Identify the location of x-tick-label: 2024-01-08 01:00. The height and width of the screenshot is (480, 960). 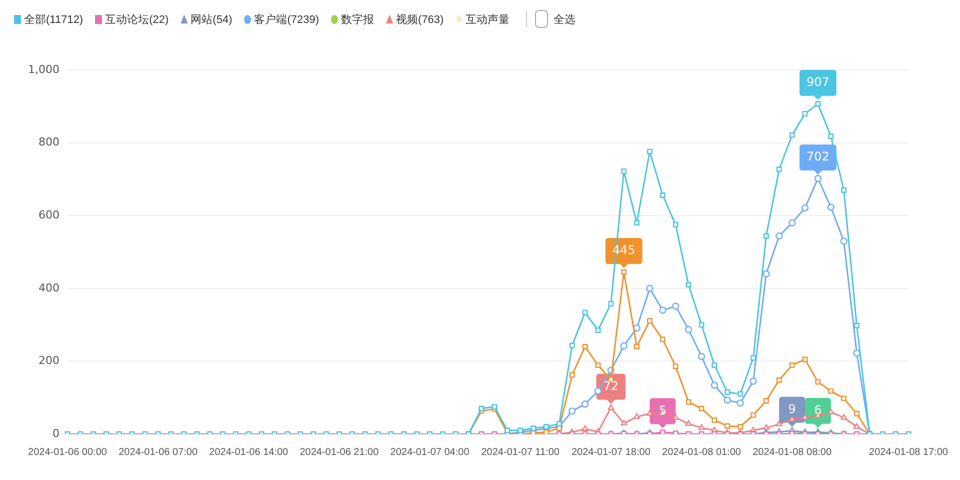
(702, 452).